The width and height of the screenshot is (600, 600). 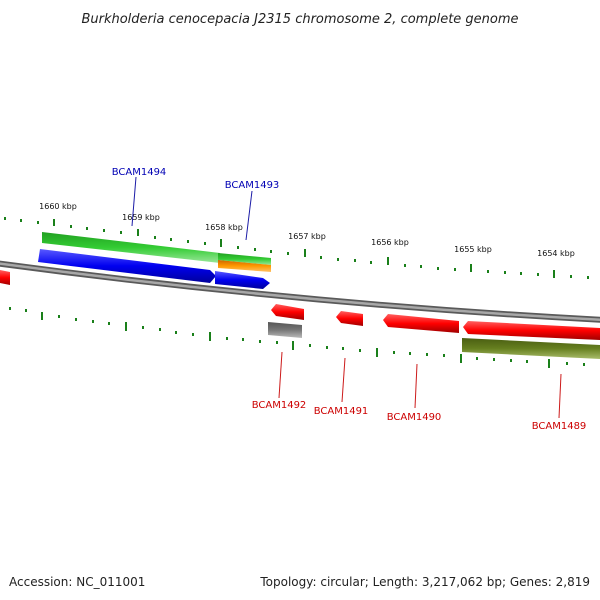 I want to click on leader-line-bcam1492, so click(x=280, y=375).